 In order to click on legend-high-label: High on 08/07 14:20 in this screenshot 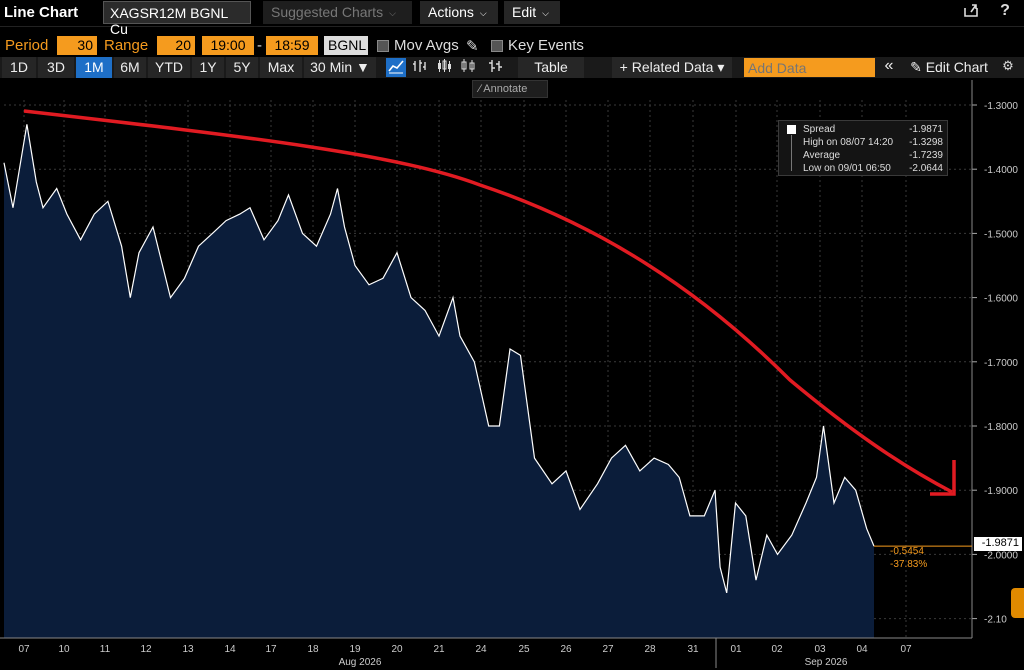, I will do `click(848, 142)`.